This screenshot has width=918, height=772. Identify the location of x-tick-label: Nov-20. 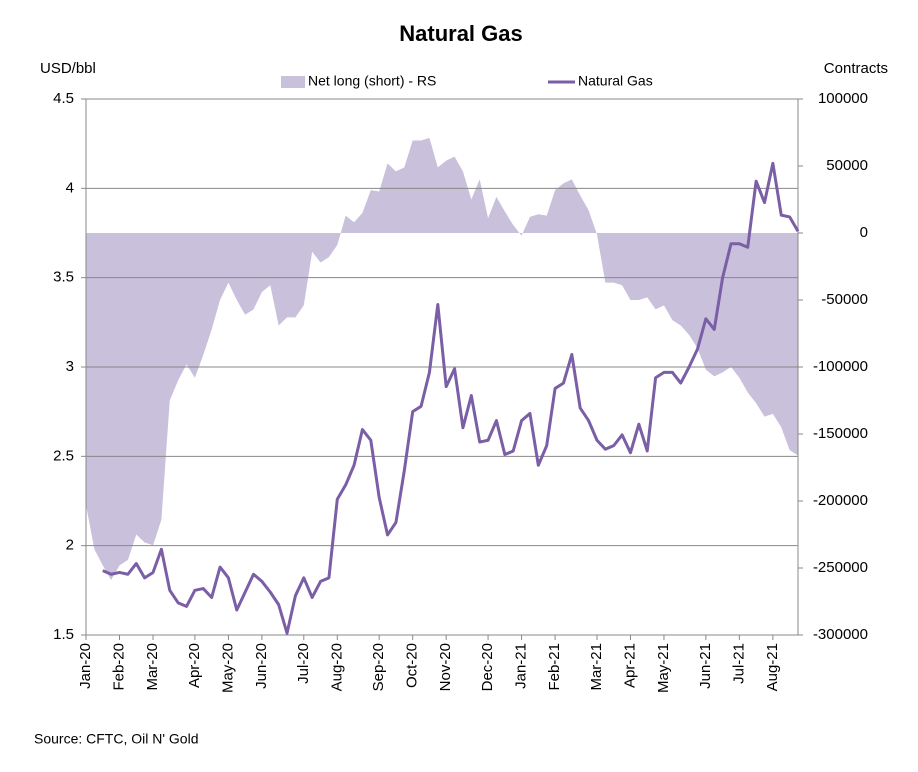
(445, 667).